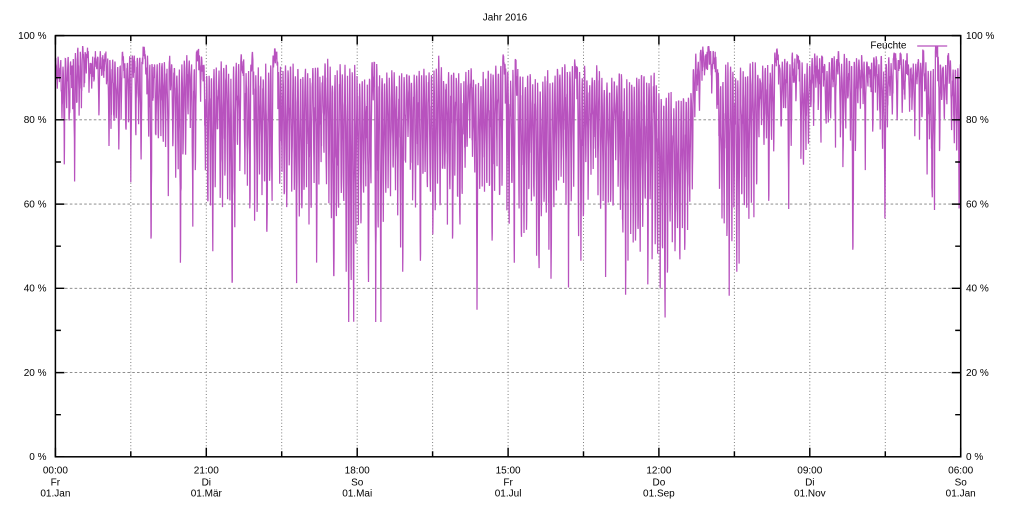 The width and height of the screenshot is (1015, 507). Describe the element at coordinates (659, 483) in the screenshot. I see `svg-text: Do` at that location.